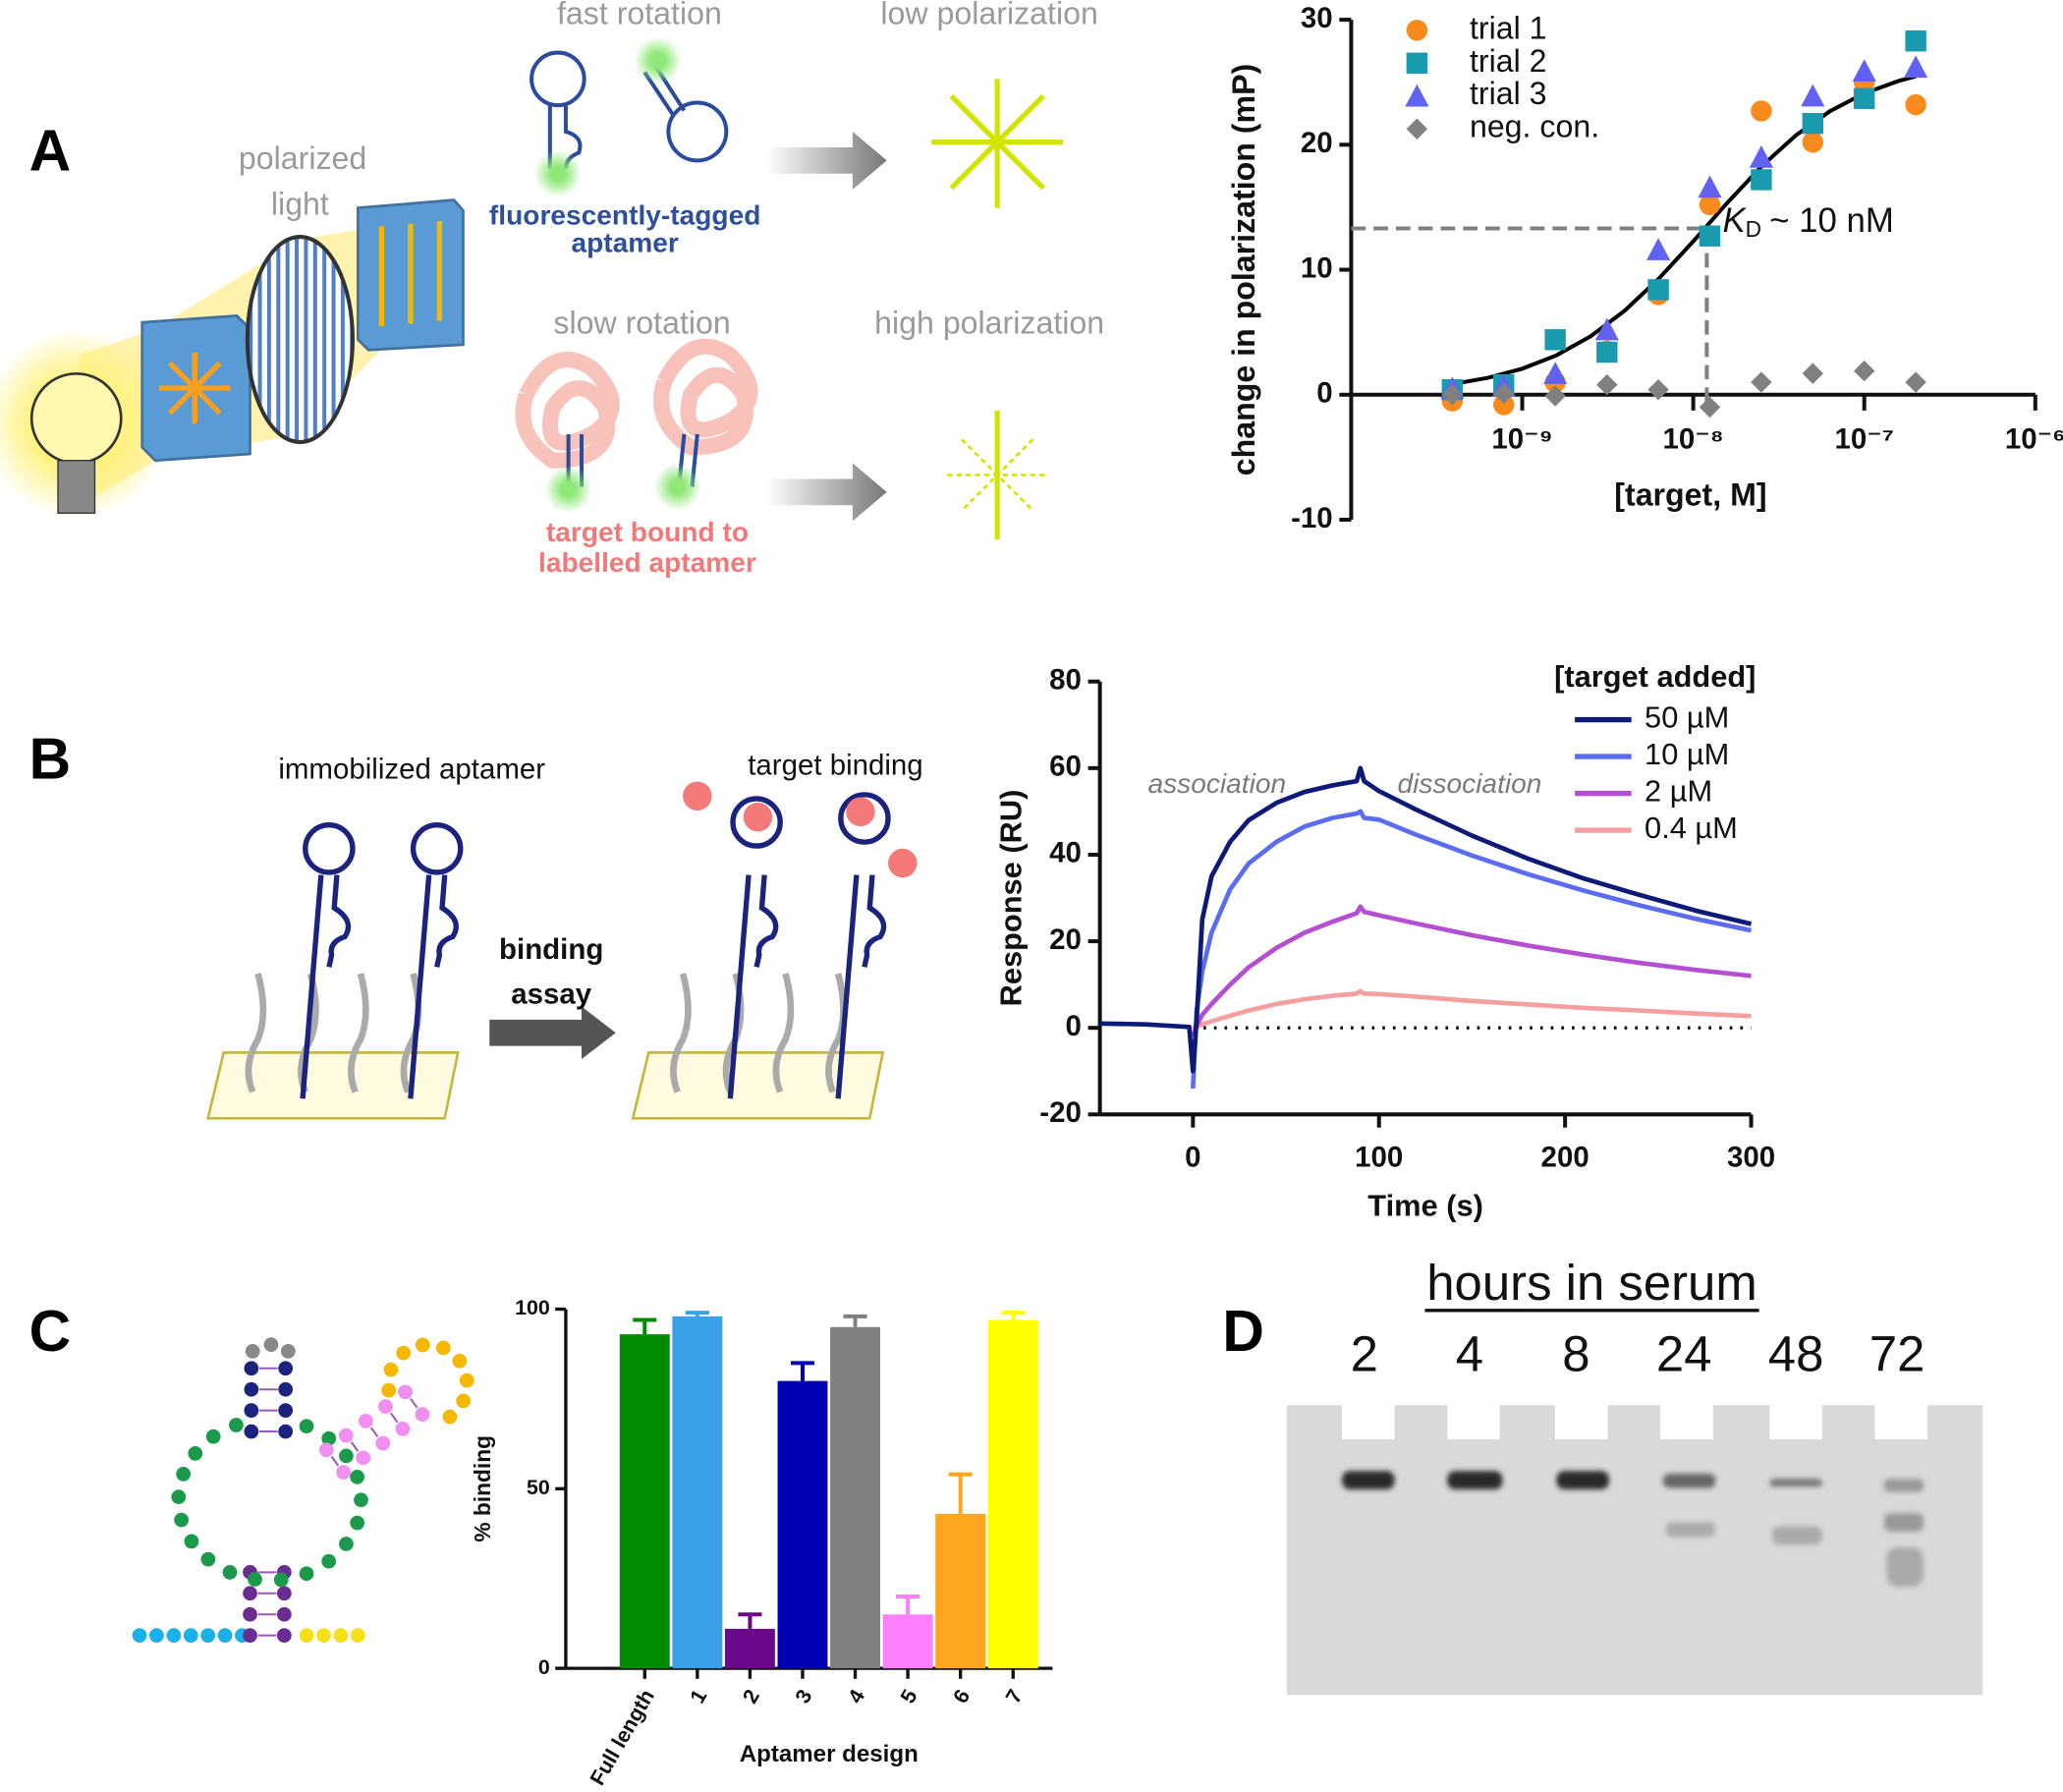 Image resolution: width=2063 pixels, height=1792 pixels. Describe the element at coordinates (1687, 754) in the screenshot. I see `legend-label: 10 µM` at that location.